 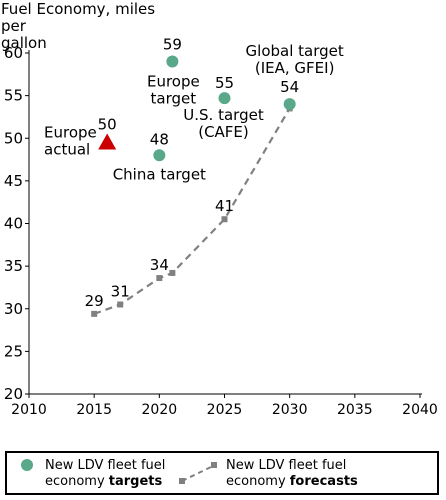 What do you see at coordinates (13, 53) in the screenshot?
I see `y-tick-label: 60` at bounding box center [13, 53].